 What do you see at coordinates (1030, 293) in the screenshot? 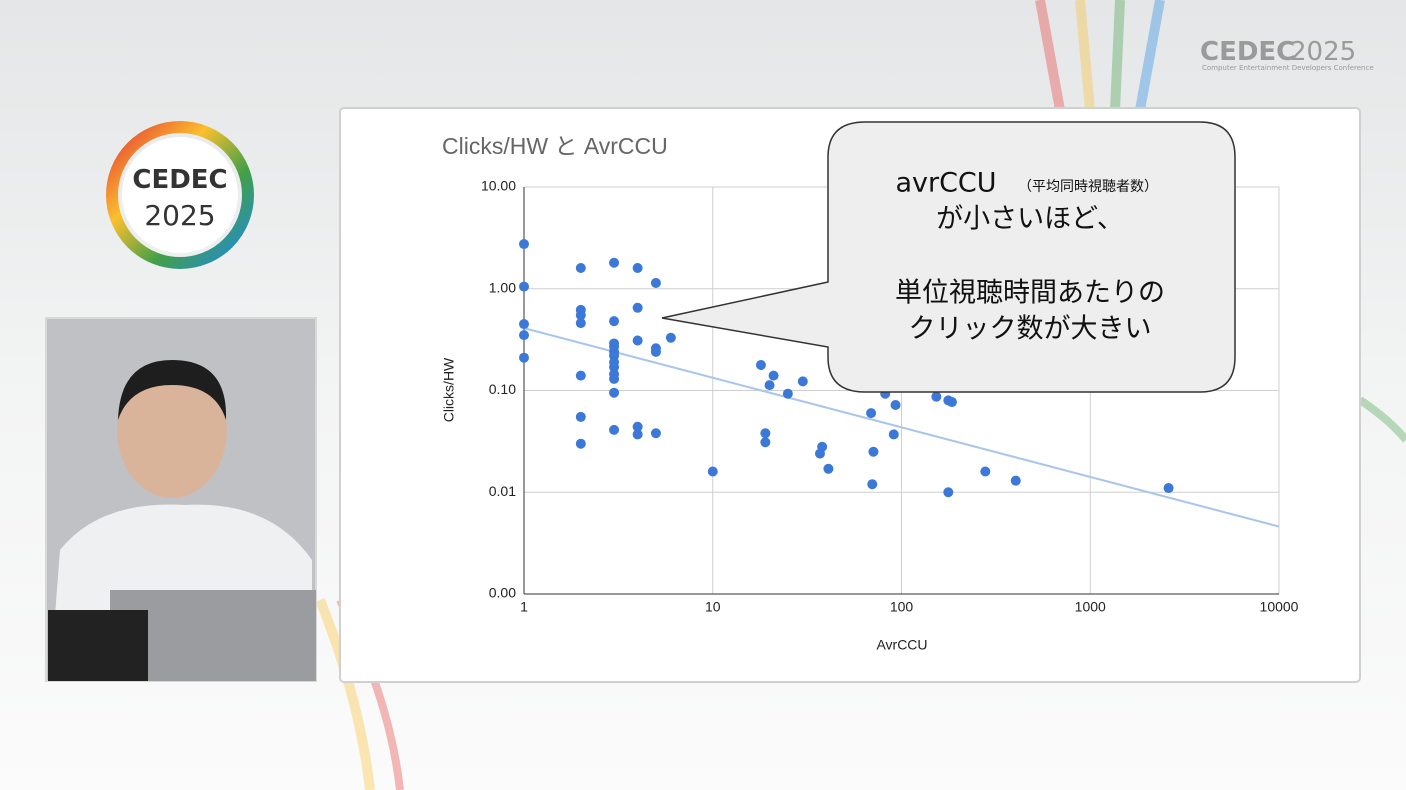
I see `callout-line: 単位視聴時間あたりの` at bounding box center [1030, 293].